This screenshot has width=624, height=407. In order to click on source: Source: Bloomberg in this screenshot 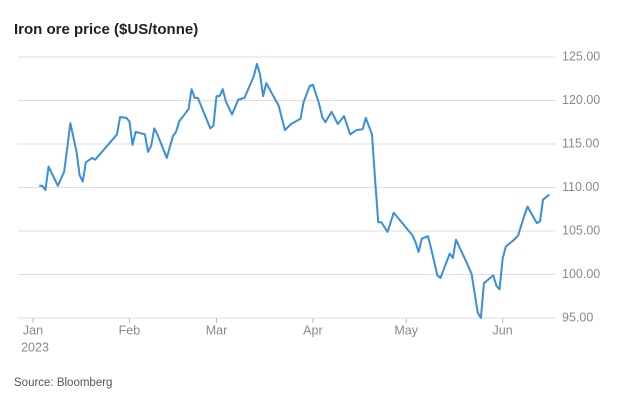, I will do `click(63, 383)`.